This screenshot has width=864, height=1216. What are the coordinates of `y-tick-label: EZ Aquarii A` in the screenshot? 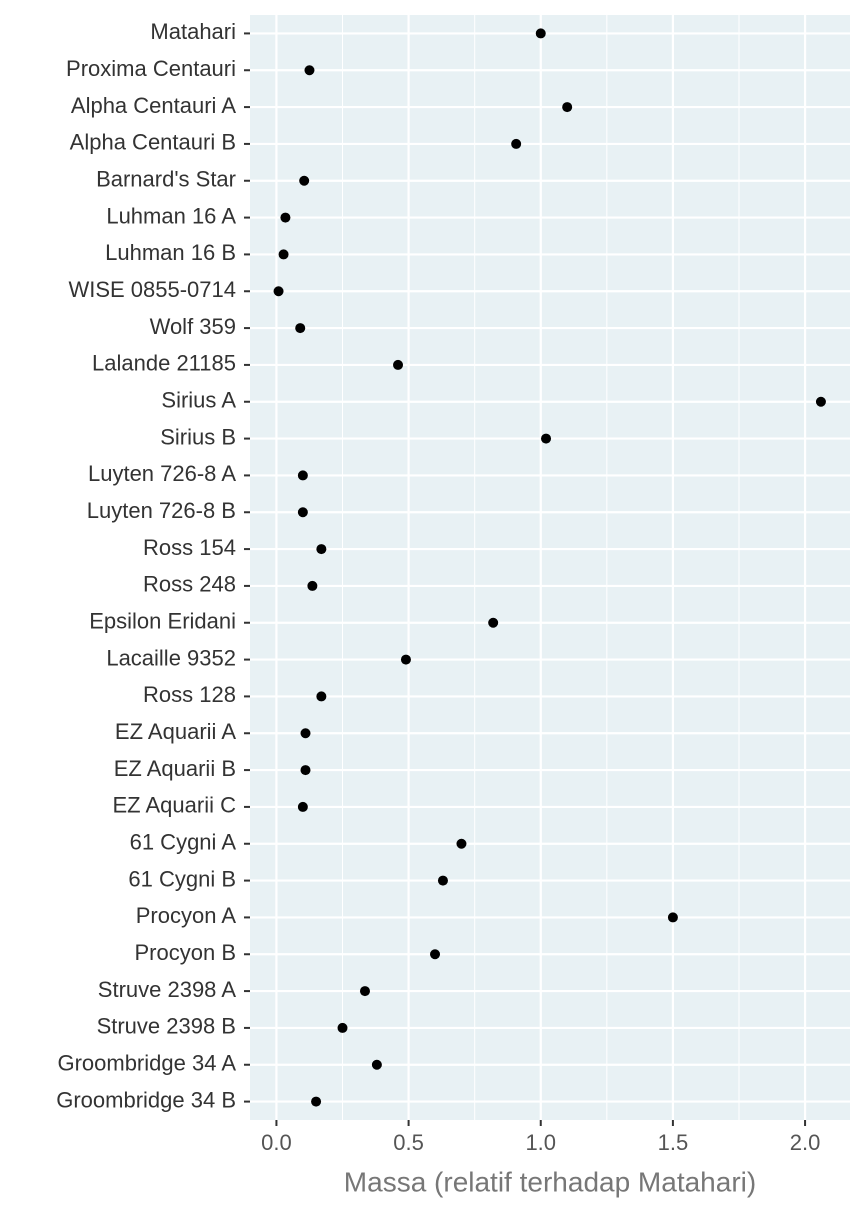 It's located at (175, 731).